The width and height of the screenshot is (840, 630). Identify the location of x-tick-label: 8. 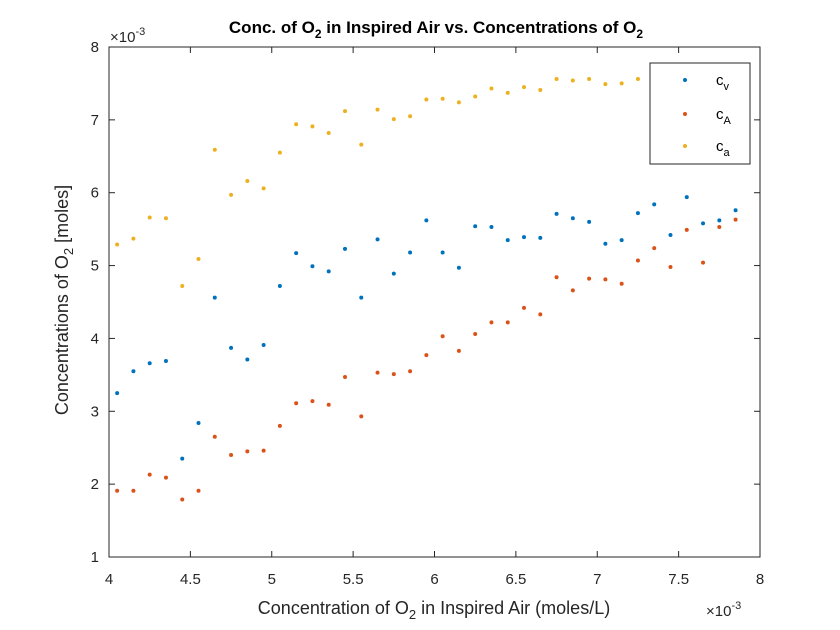
(760, 579).